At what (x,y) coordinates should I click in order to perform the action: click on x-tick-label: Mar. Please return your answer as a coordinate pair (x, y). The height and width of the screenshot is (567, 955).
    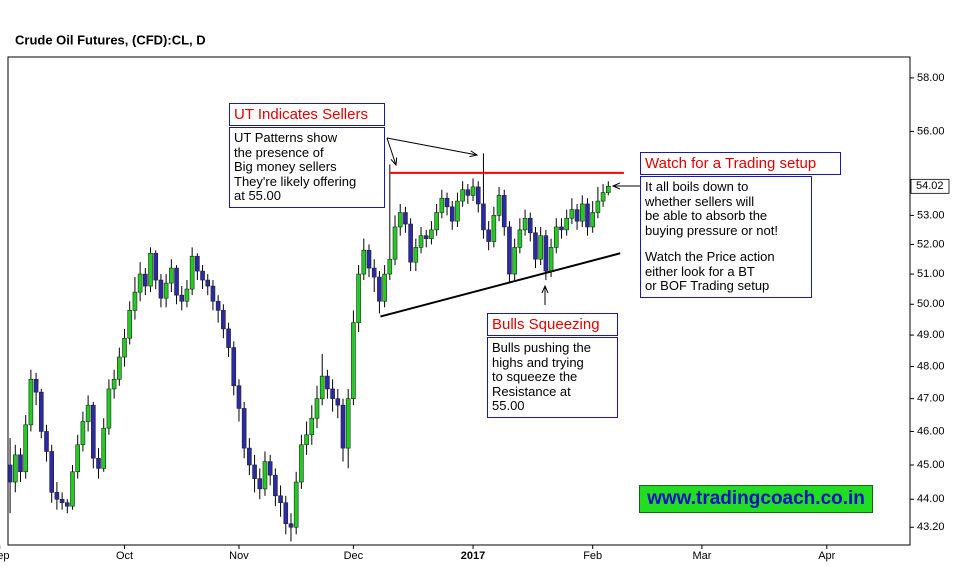
    Looking at the image, I should click on (701, 556).